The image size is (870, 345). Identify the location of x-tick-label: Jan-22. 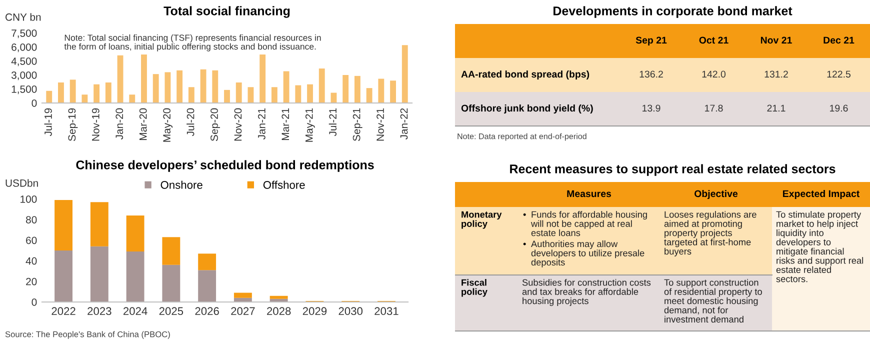
(404, 124).